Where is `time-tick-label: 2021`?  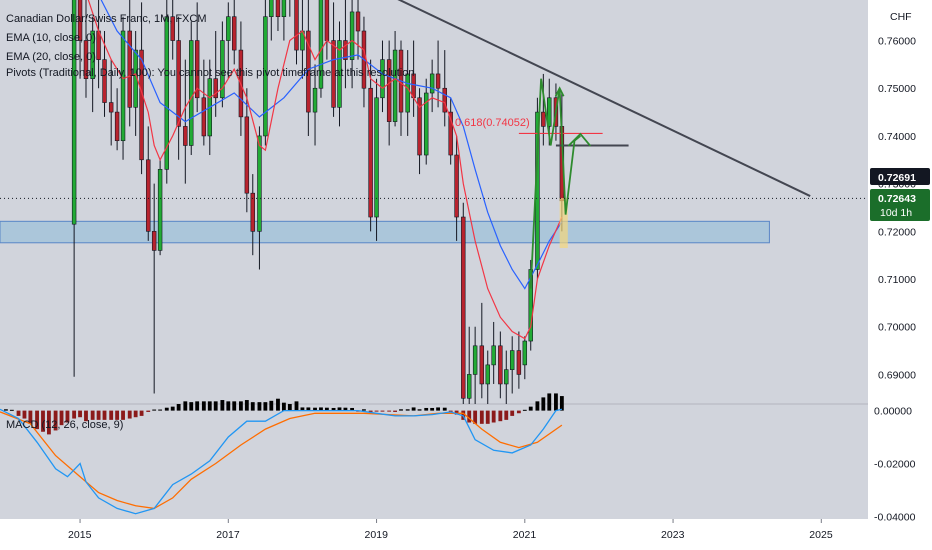 time-tick-label: 2021 is located at coordinates (525, 535).